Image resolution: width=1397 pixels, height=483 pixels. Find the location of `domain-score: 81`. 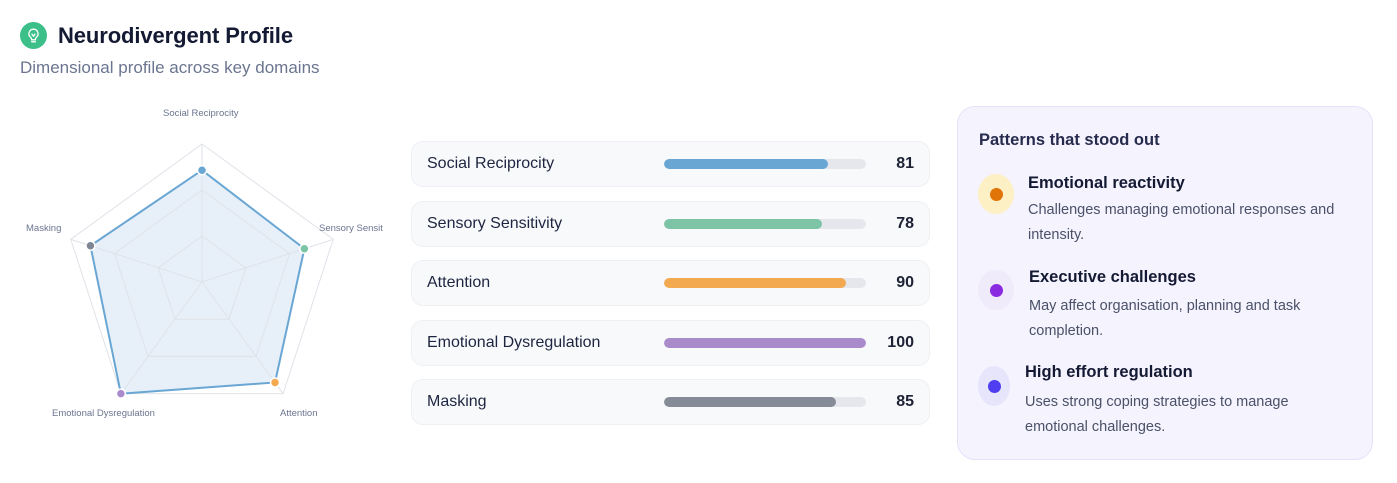

domain-score: 81 is located at coordinates (905, 163).